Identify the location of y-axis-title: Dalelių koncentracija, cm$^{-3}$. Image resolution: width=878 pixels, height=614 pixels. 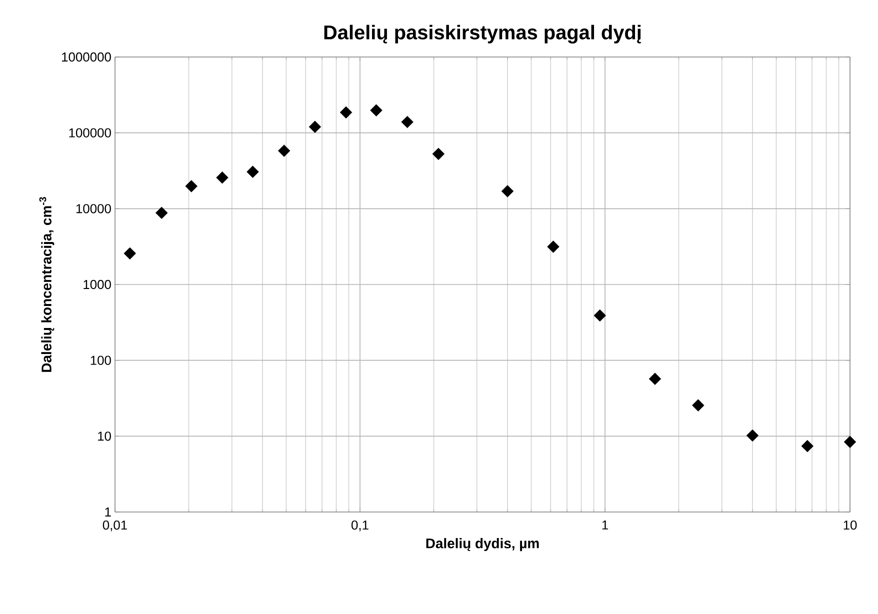
(46, 284).